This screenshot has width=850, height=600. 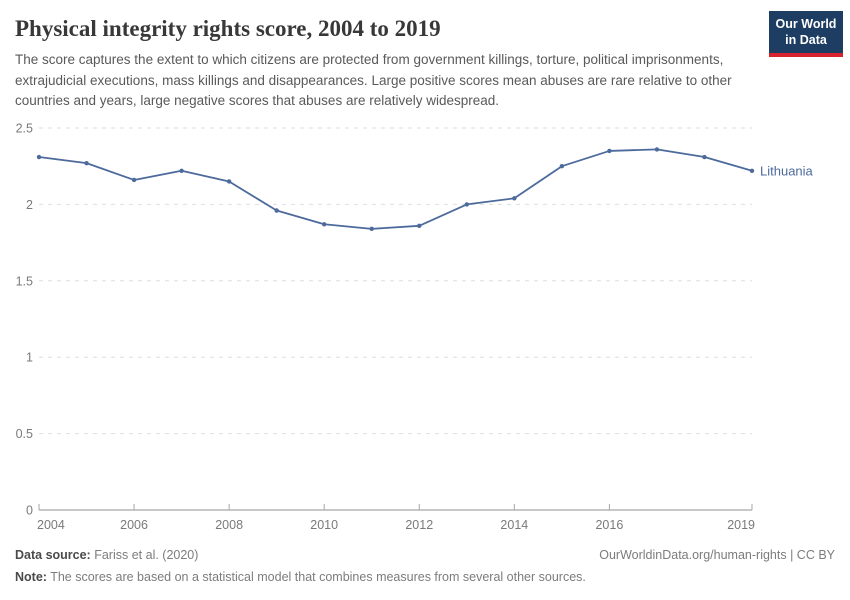 I want to click on data-points, so click(x=395, y=189).